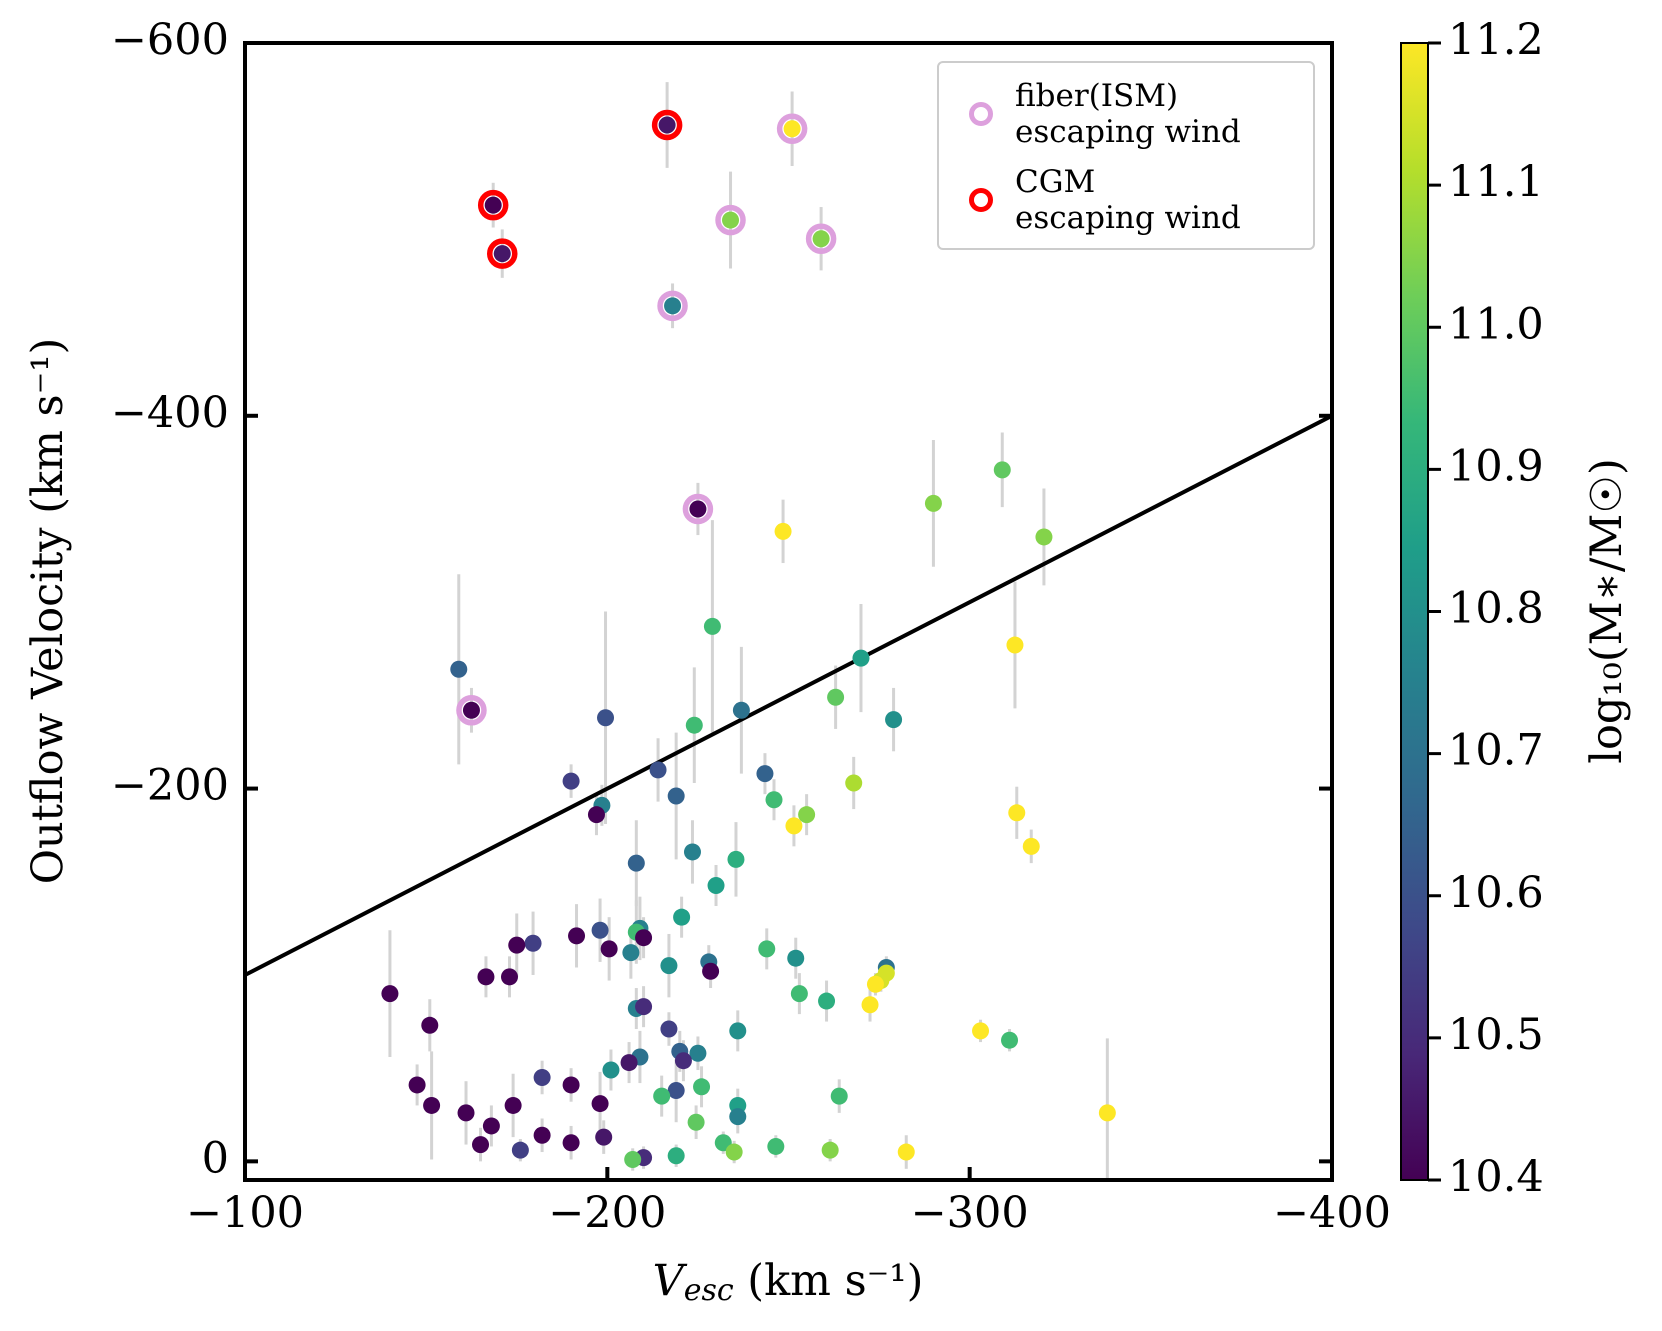 The height and width of the screenshot is (1331, 1662). What do you see at coordinates (970, 1213) in the screenshot?
I see `x-tick-label: −300` at bounding box center [970, 1213].